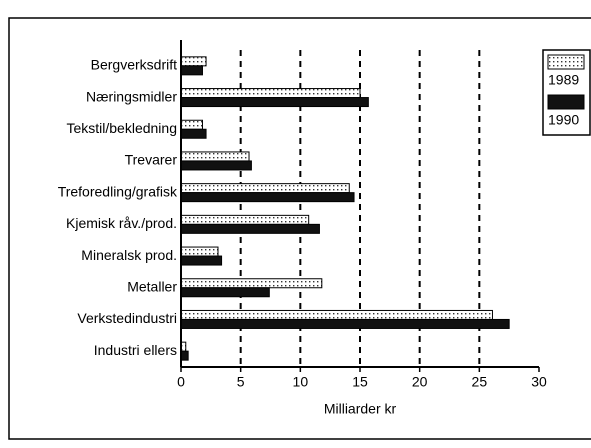  Describe the element at coordinates (121, 128) in the screenshot. I see `y-tick-label: Tekstil/bekledning` at that location.